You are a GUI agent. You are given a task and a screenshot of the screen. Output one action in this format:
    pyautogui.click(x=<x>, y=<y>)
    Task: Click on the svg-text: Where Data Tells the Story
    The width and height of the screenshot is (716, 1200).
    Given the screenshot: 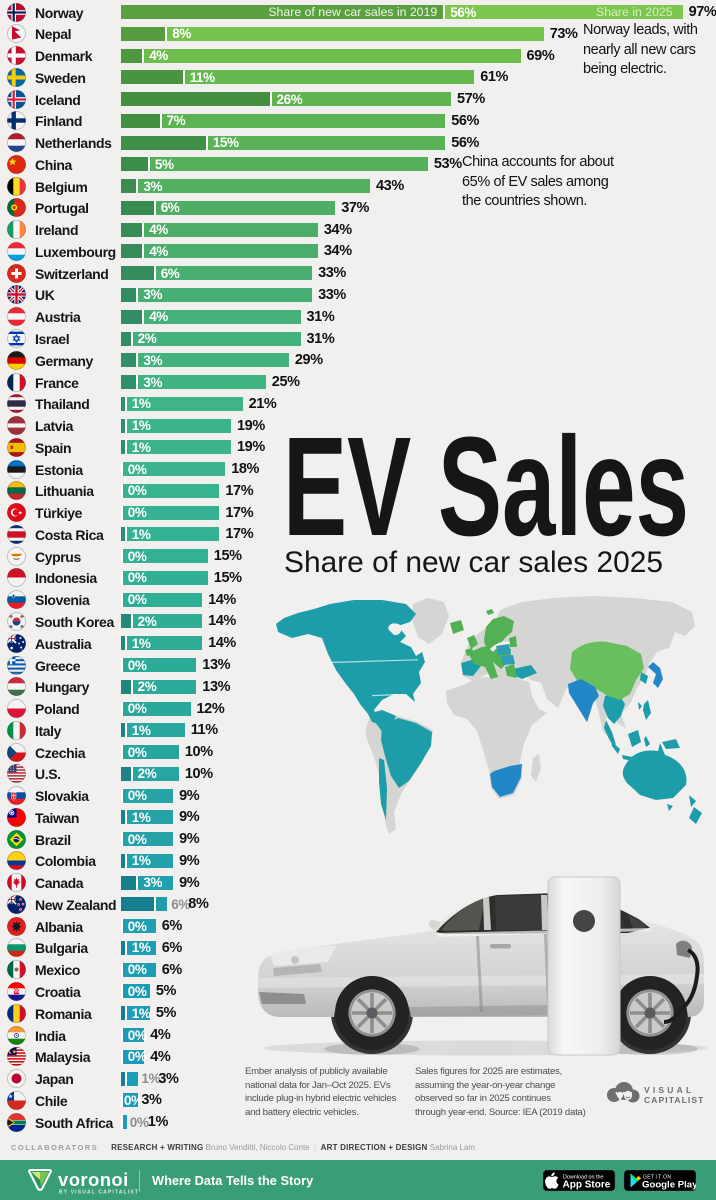 What is the action you would take?
    pyautogui.click(x=233, y=1180)
    